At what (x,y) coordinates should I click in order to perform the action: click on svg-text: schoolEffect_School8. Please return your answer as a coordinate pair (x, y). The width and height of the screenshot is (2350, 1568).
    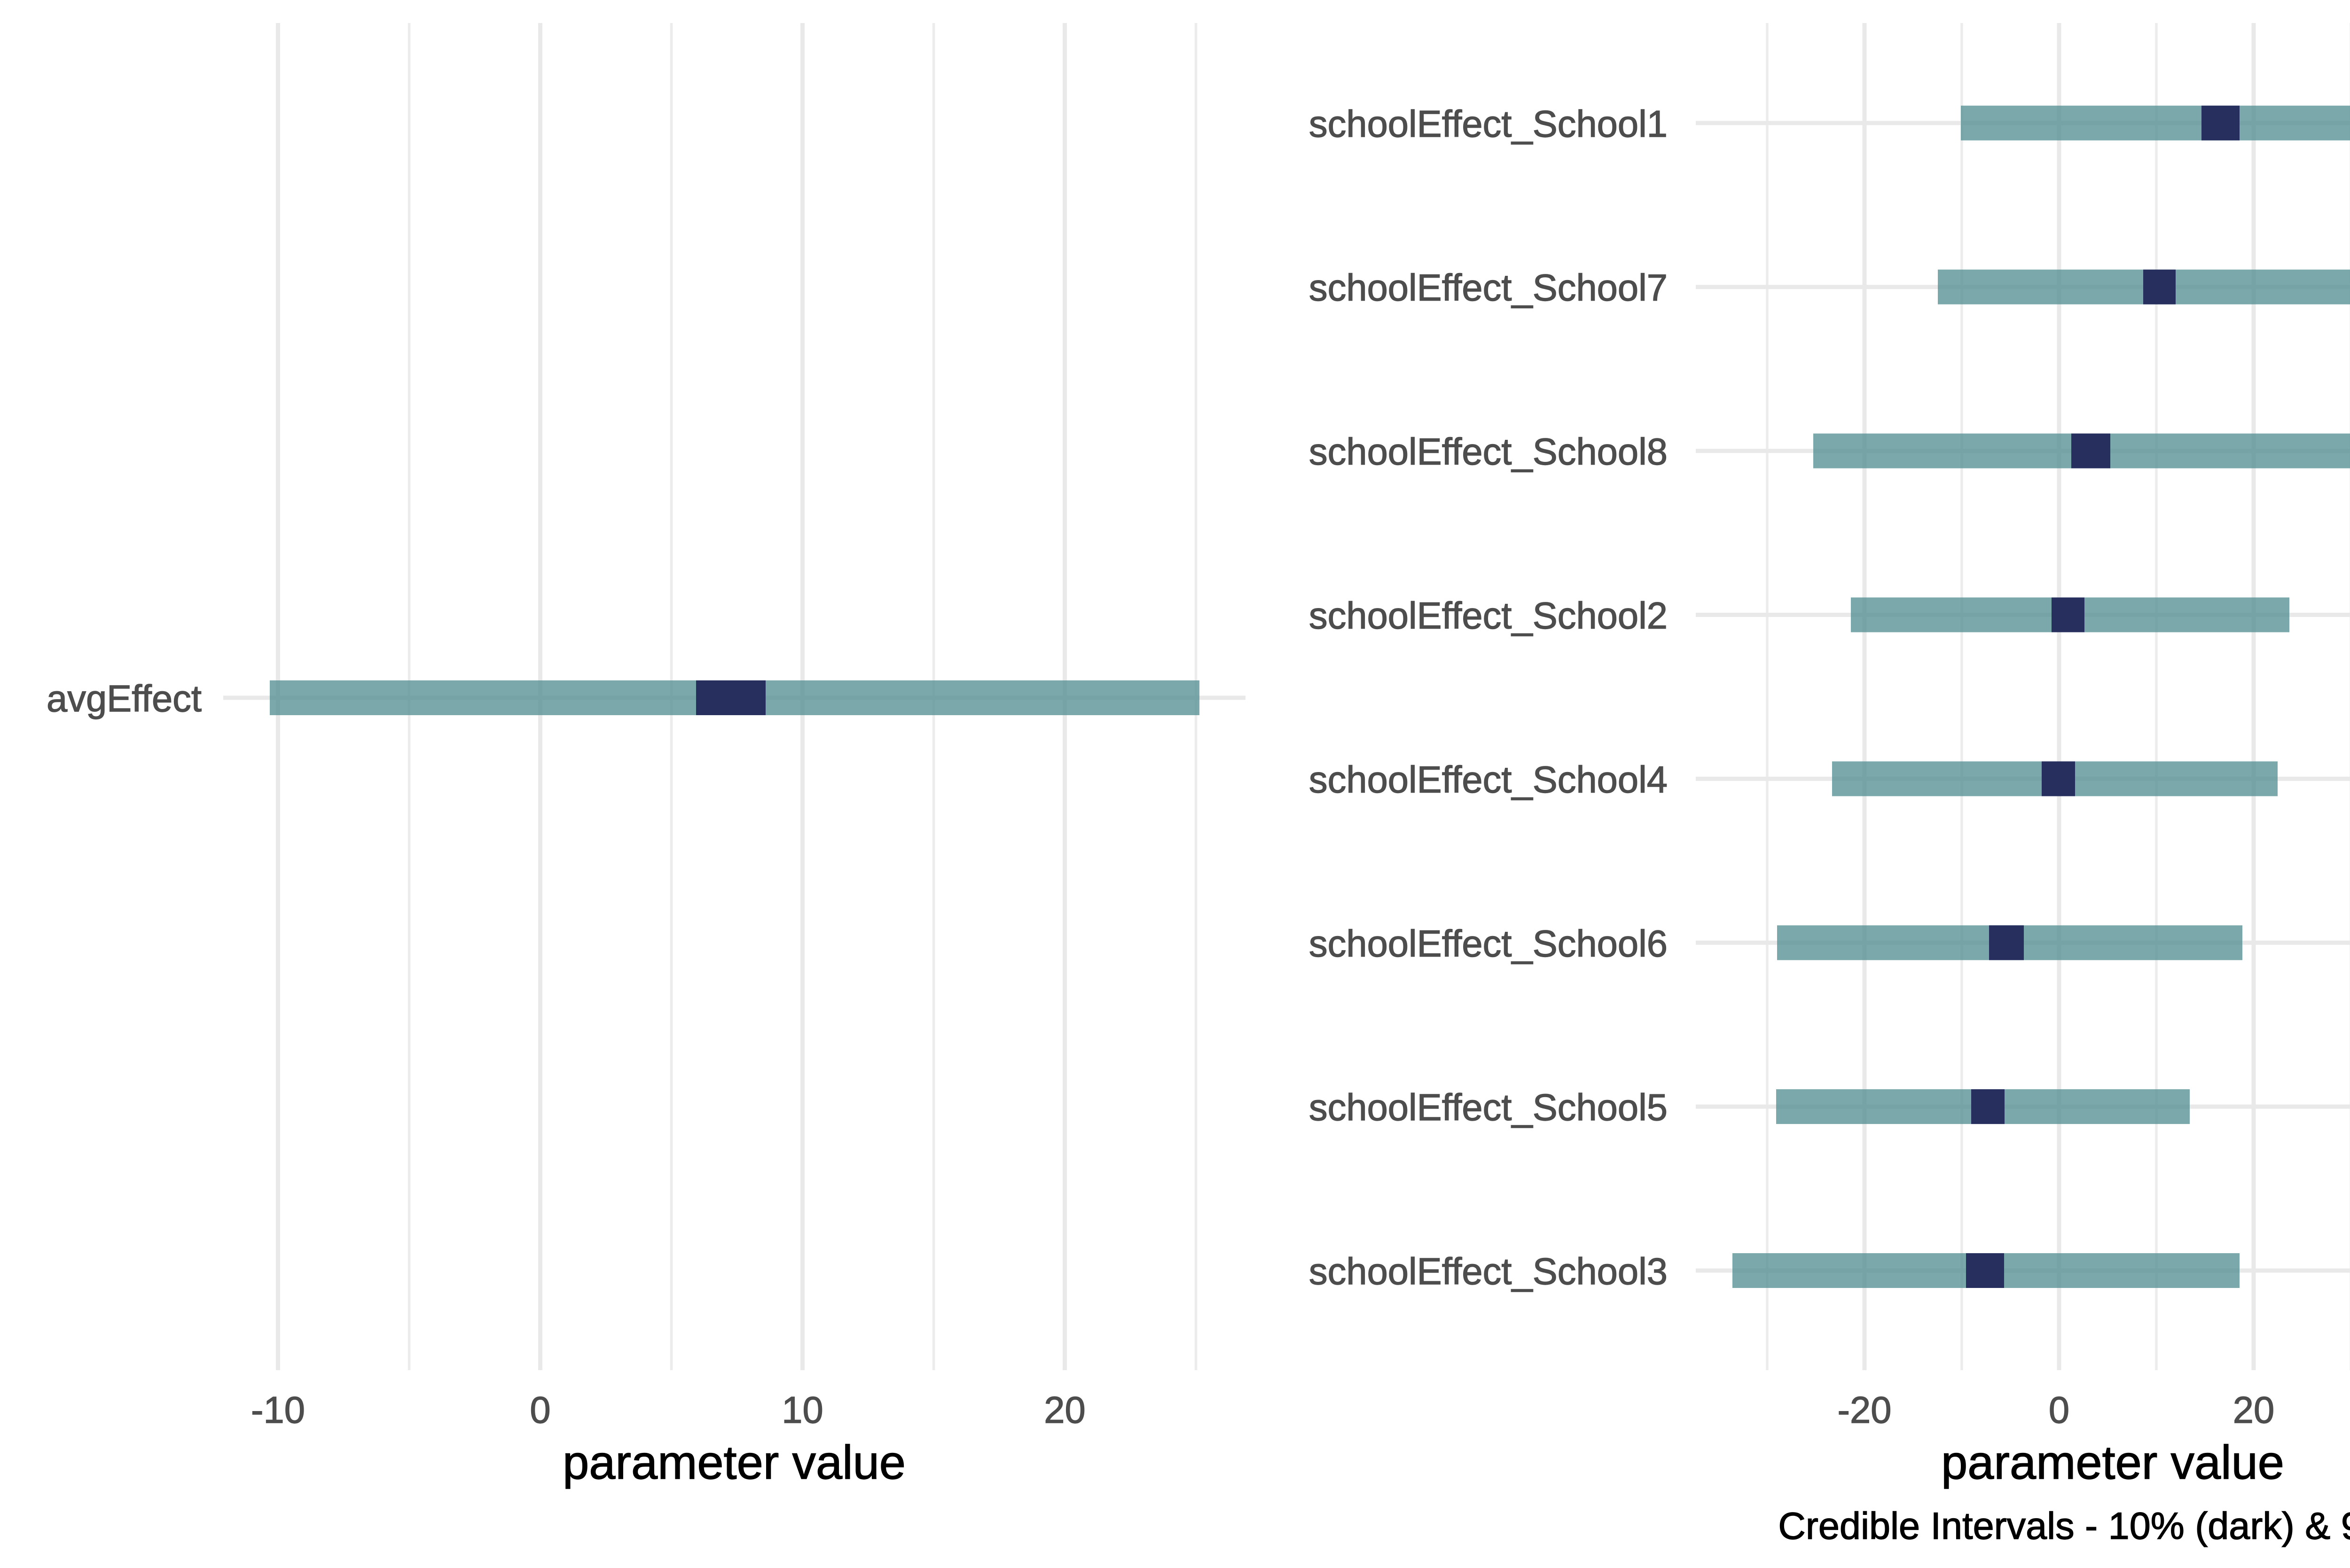
    Looking at the image, I should click on (1488, 452).